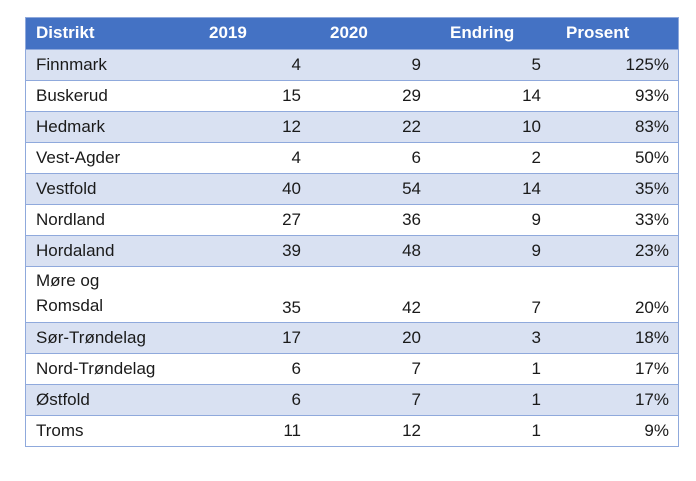 Image resolution: width=696 pixels, height=481 pixels. I want to click on table-row: Hordaland 39 48 9 23%, so click(352, 250).